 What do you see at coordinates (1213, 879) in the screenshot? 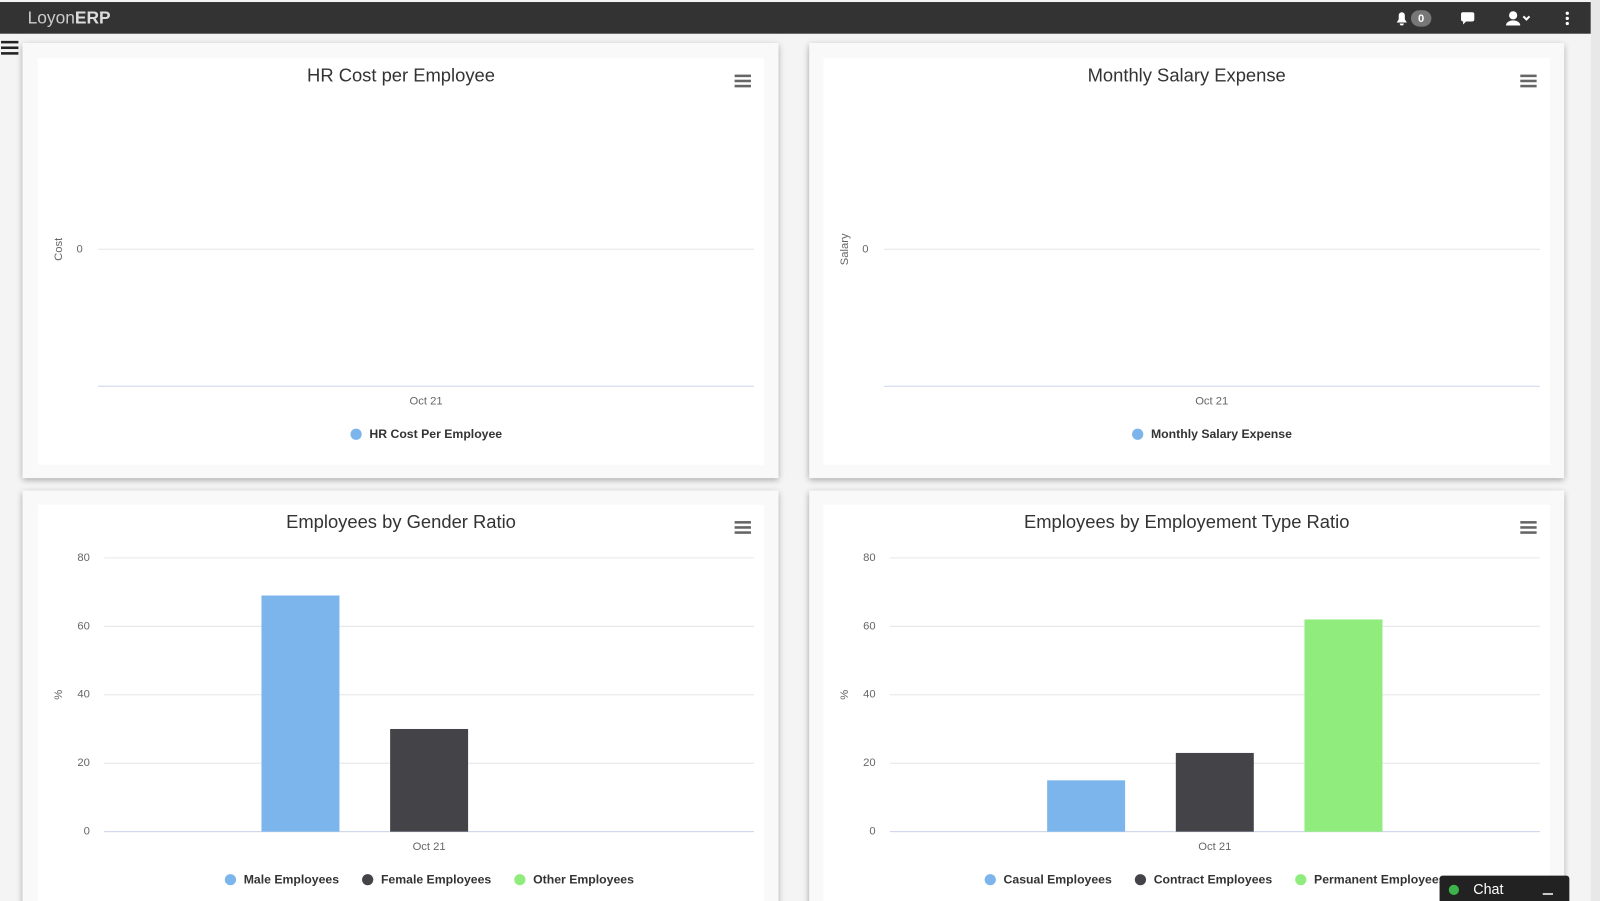
I see `legend-label: Contract Employees` at bounding box center [1213, 879].